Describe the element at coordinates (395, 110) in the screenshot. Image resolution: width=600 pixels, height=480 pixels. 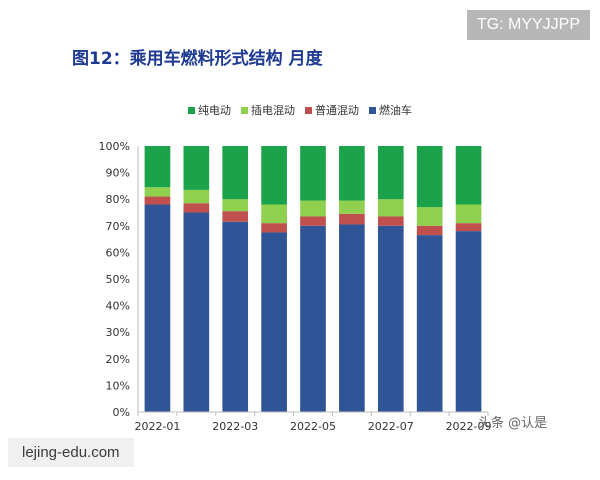
I see `legend-label-ice: 燃油车` at that location.